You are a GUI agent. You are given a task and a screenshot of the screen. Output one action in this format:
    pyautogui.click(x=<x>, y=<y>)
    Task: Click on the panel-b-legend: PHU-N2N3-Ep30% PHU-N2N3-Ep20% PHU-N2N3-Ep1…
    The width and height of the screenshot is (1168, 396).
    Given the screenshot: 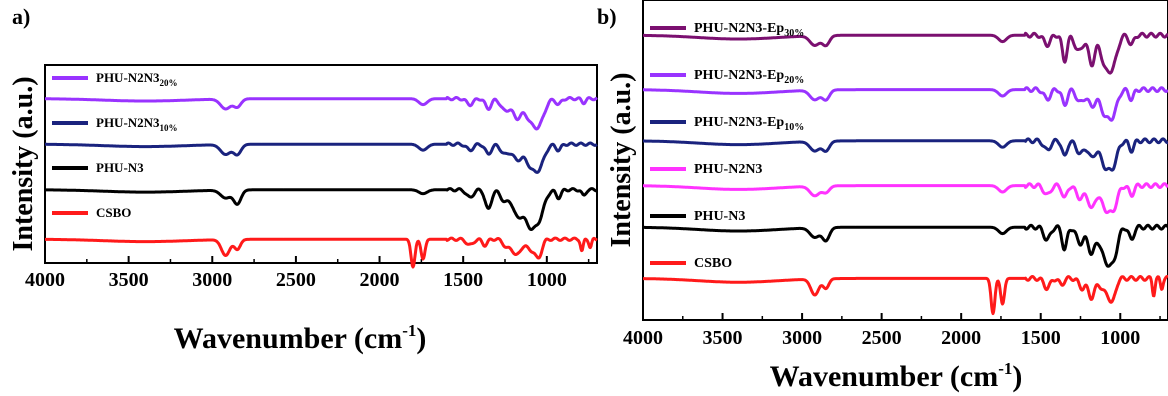 What is the action you would take?
    pyautogui.click(x=727, y=146)
    